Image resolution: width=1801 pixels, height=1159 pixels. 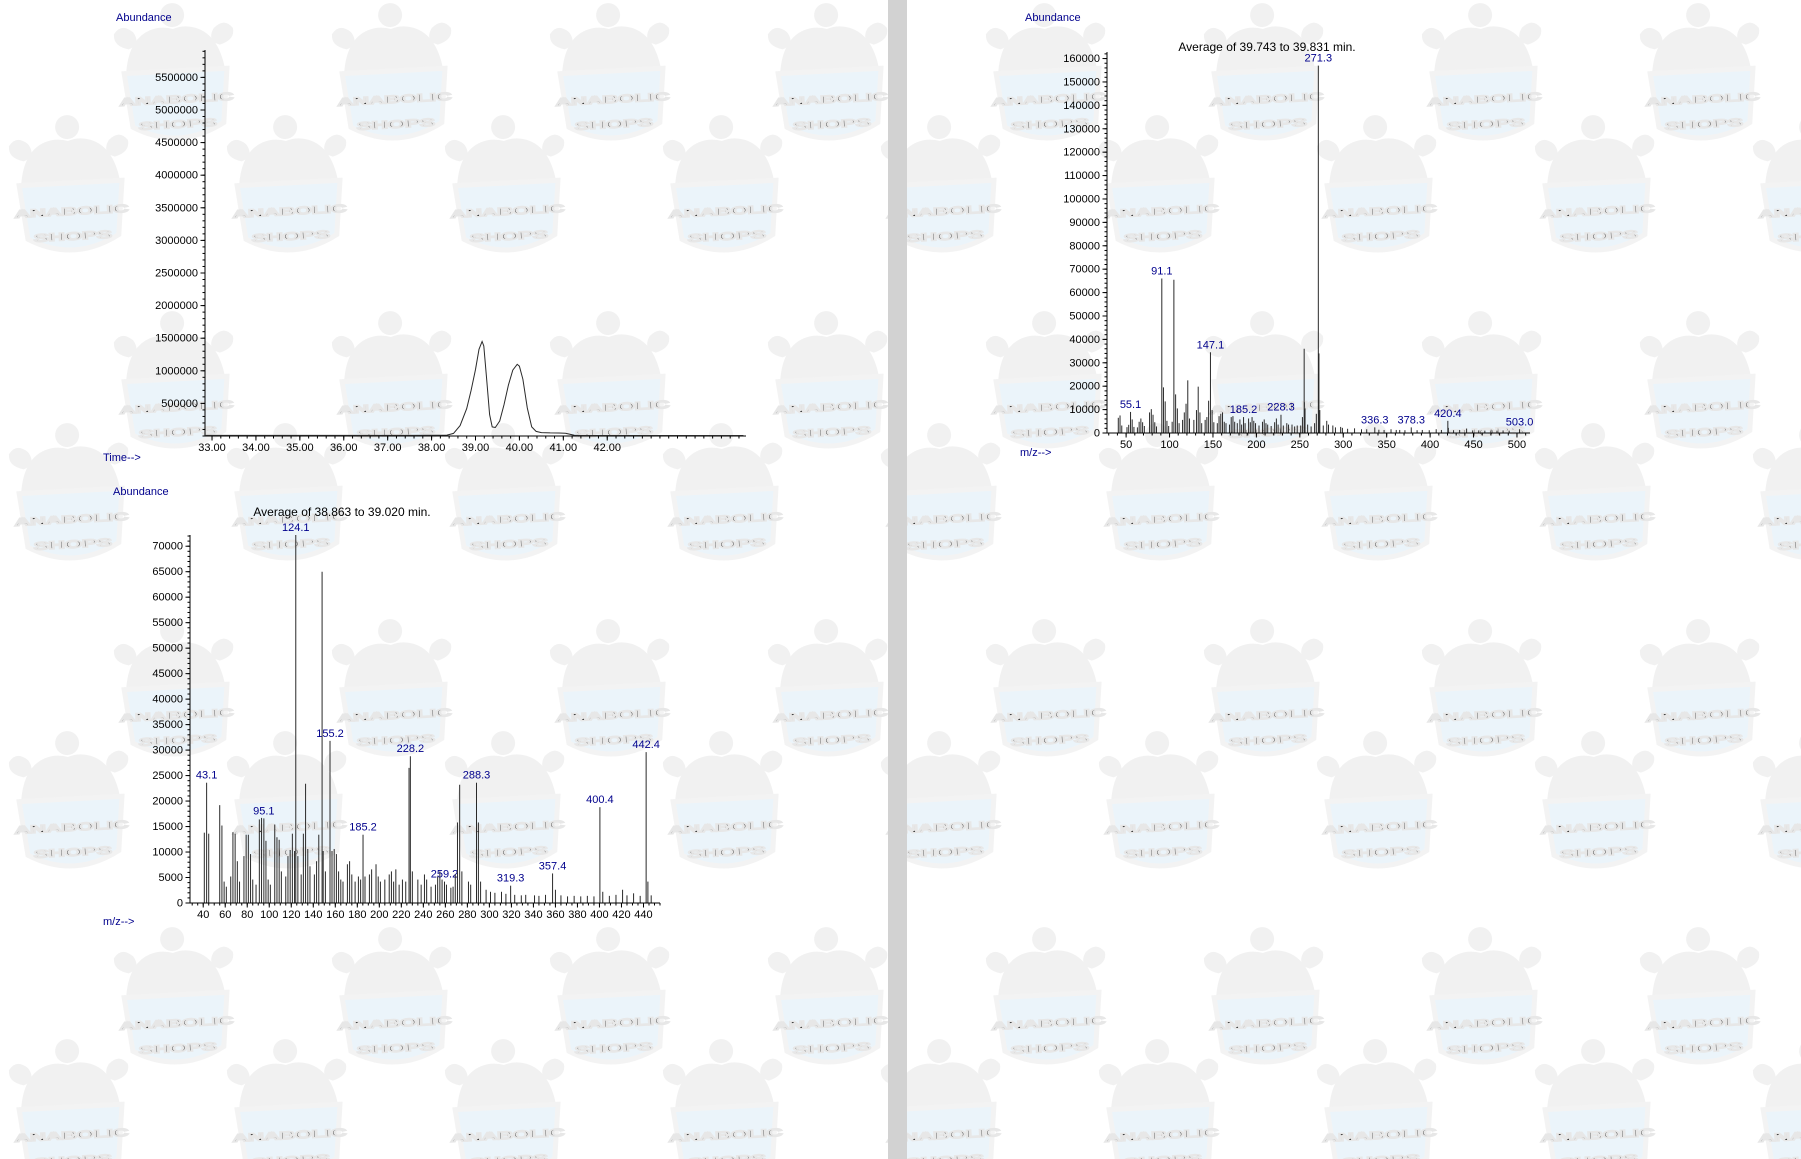 What do you see at coordinates (388, 448) in the screenshot?
I see `x-tick-label: 37.00` at bounding box center [388, 448].